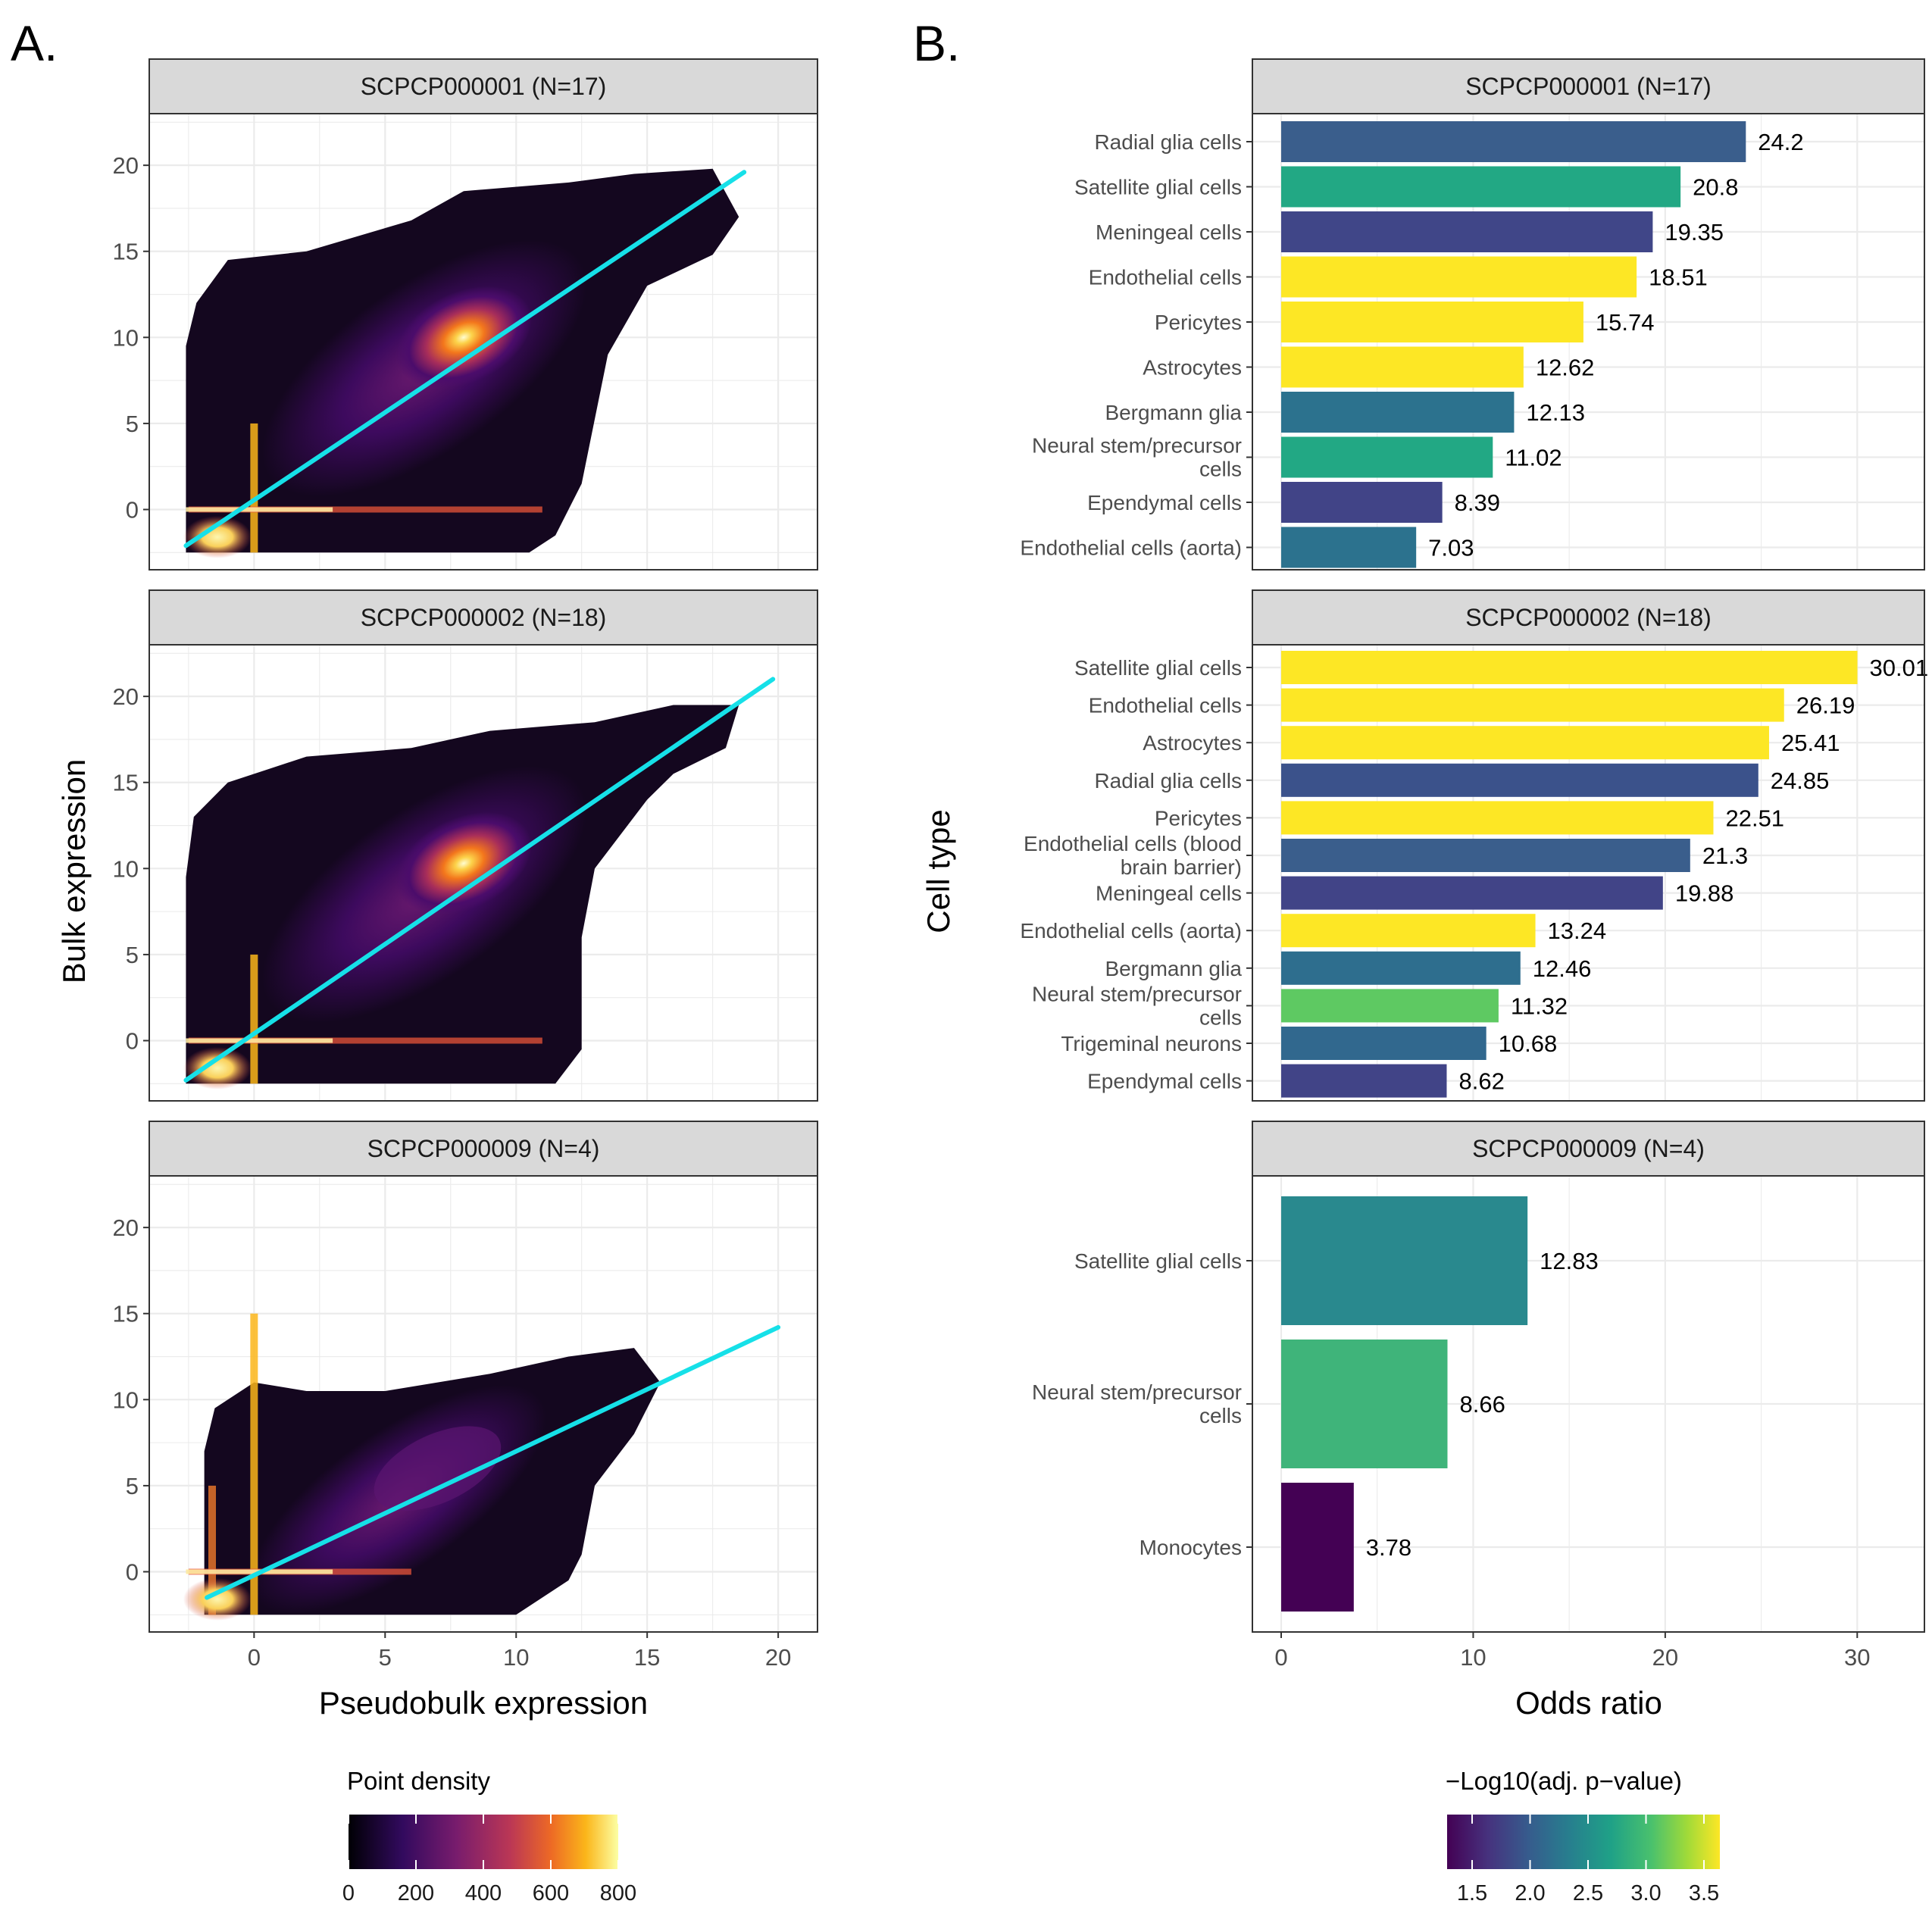  Describe the element at coordinates (419, 1781) in the screenshot. I see `density-legend-title: Point density` at that location.